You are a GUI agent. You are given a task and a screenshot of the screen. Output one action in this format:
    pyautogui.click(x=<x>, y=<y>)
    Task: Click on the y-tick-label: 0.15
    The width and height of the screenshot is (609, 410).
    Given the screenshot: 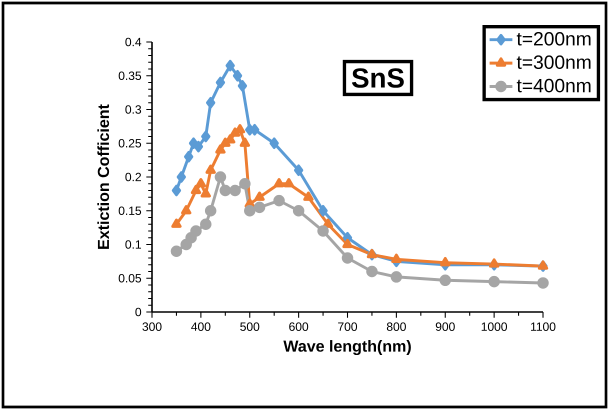 What is the action you would take?
    pyautogui.click(x=130, y=211)
    